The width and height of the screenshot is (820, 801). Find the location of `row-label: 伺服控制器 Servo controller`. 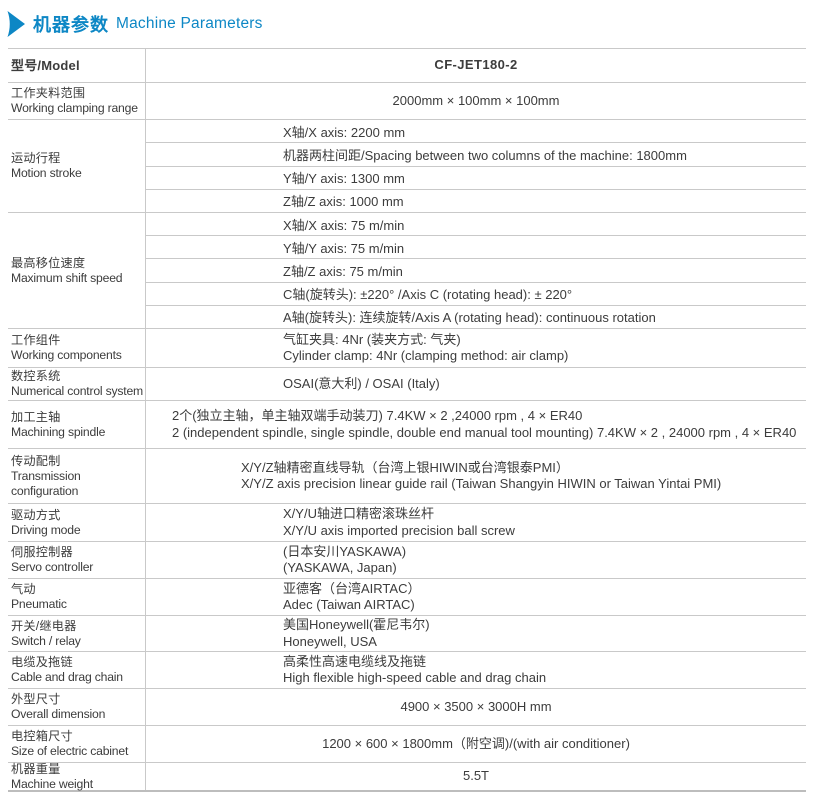

row-label: 伺服控制器 Servo controller is located at coordinates (77, 560).